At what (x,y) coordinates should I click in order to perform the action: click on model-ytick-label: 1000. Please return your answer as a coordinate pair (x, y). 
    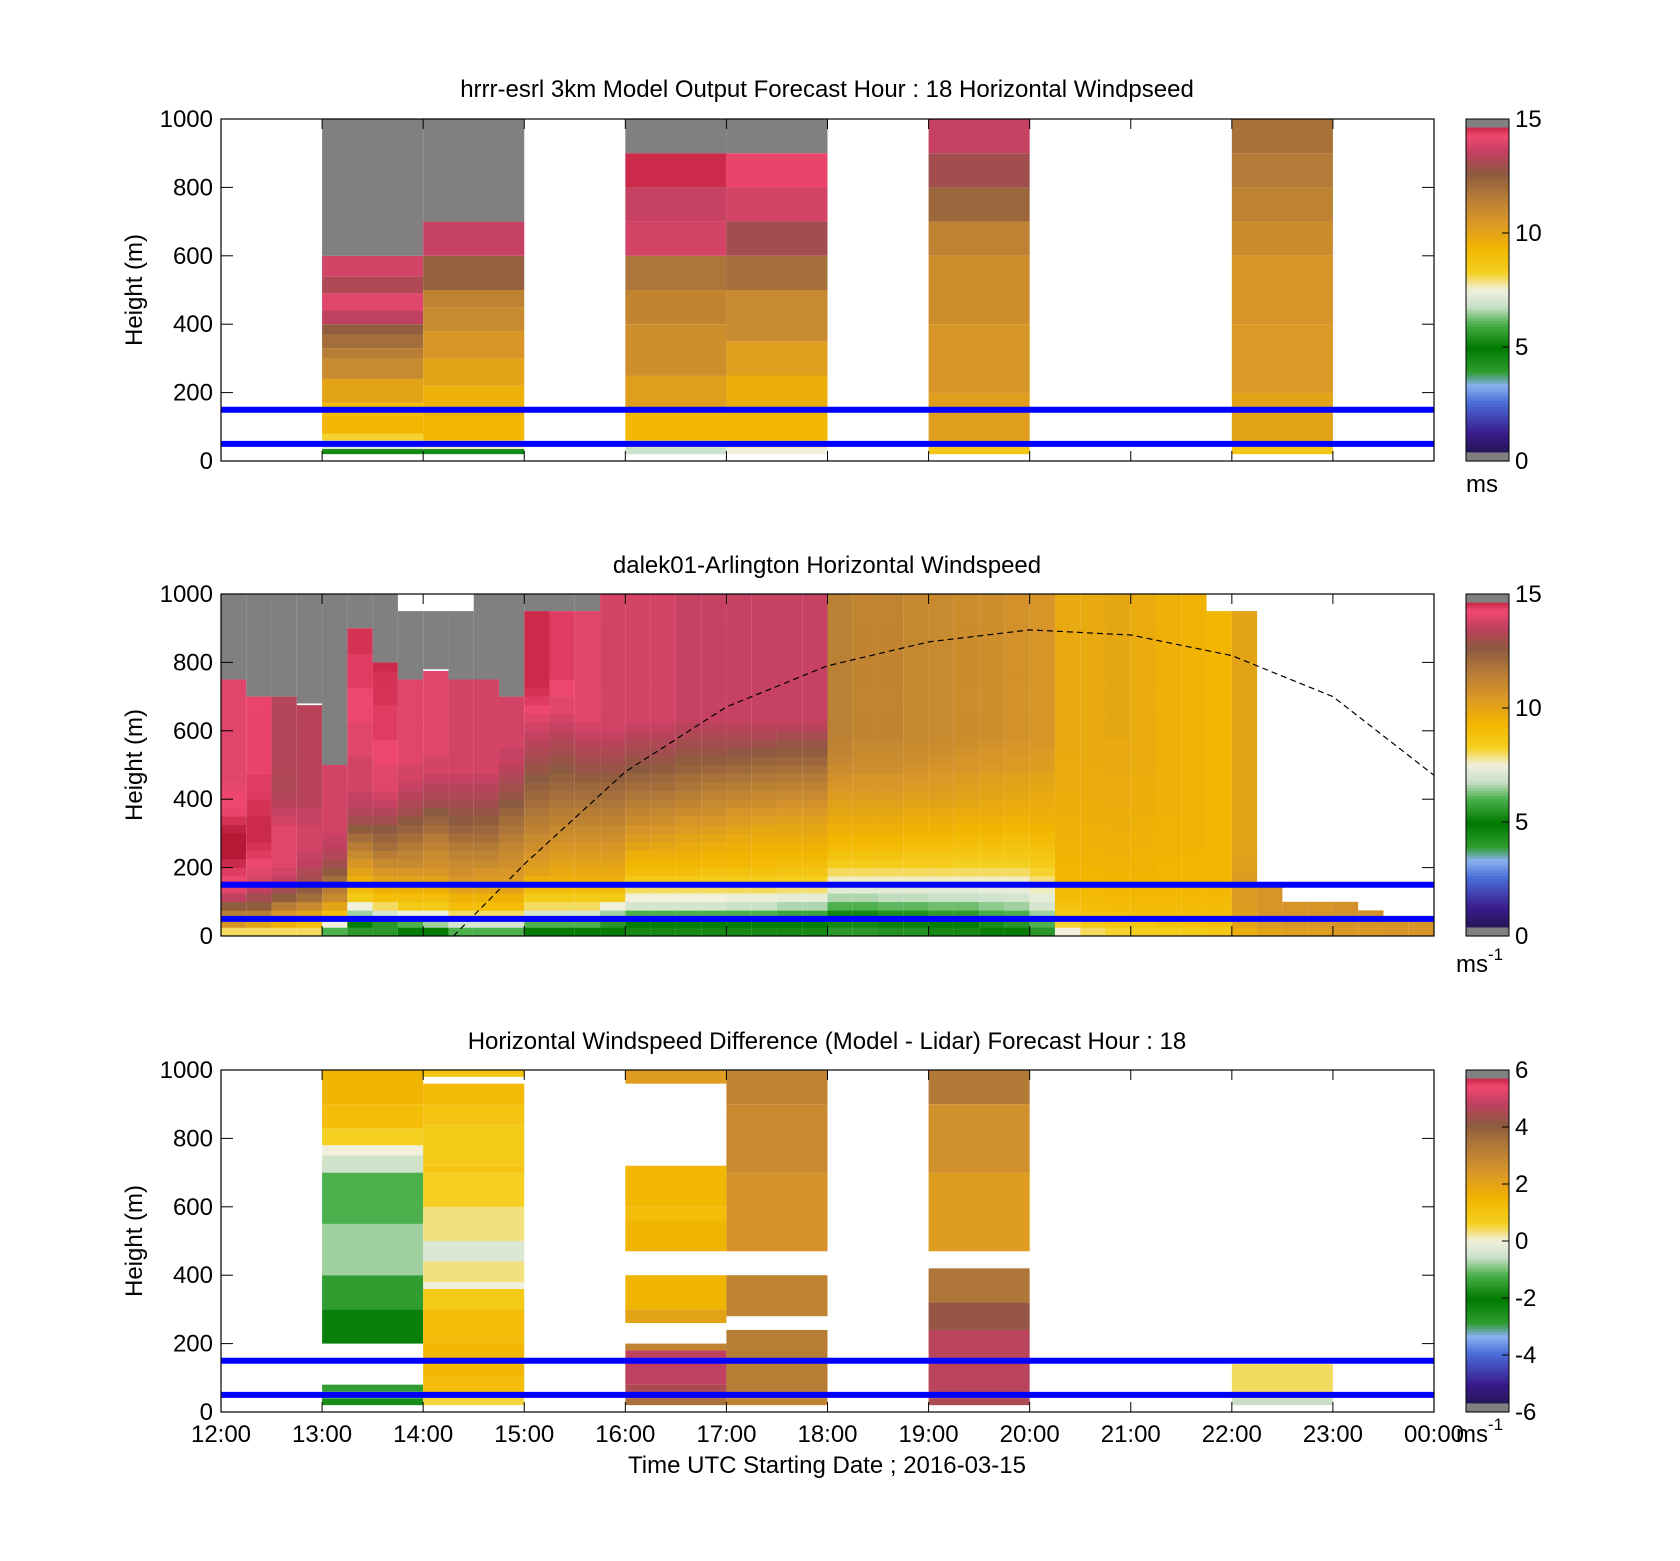
    Looking at the image, I should click on (186, 119).